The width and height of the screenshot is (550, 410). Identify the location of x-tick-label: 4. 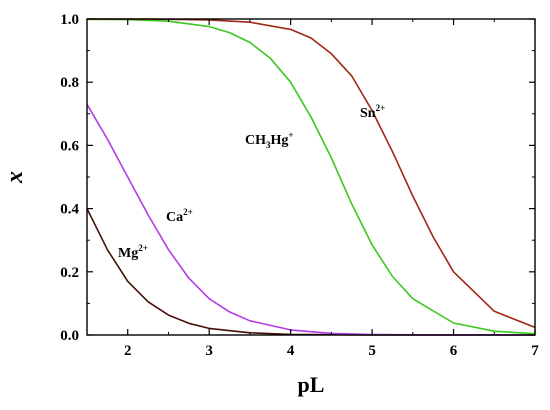
(291, 351).